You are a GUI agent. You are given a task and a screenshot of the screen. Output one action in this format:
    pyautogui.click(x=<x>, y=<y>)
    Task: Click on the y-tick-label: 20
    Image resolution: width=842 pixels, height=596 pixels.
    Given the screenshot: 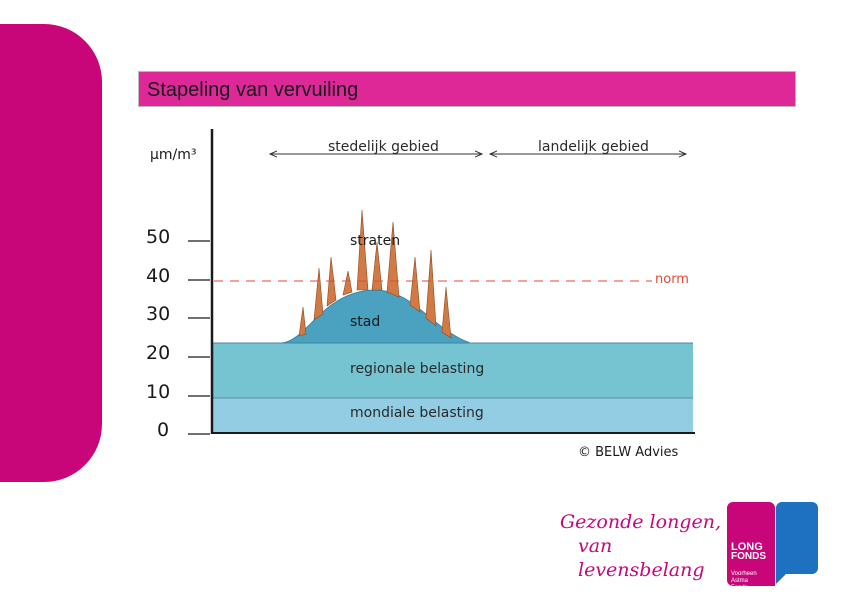 What is the action you would take?
    pyautogui.click(x=158, y=353)
    